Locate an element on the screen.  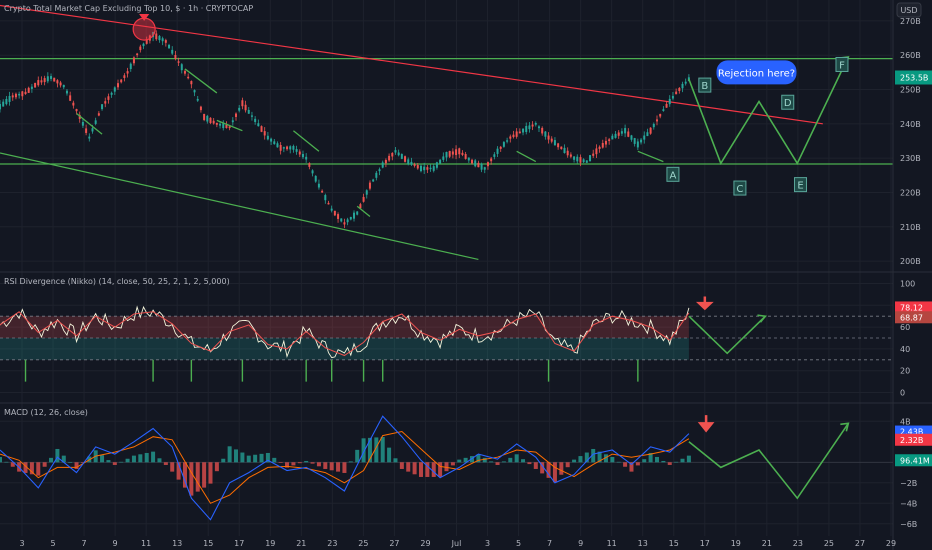
rsi-smoothed-line is located at coordinates (345, 334).